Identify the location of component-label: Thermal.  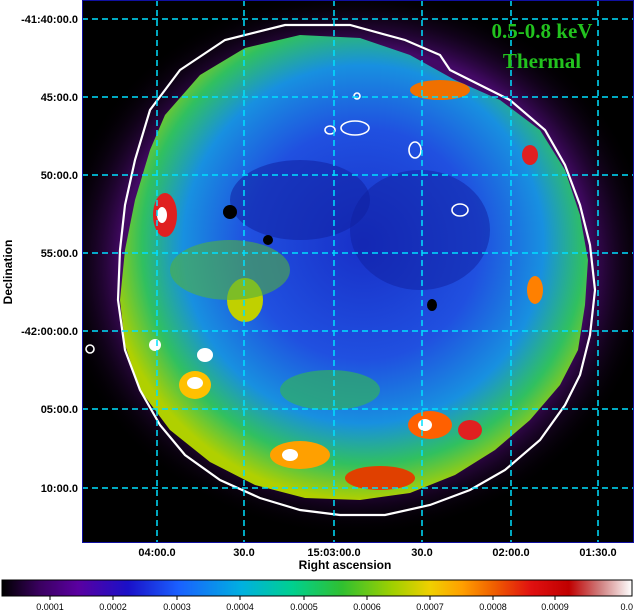
(542, 61).